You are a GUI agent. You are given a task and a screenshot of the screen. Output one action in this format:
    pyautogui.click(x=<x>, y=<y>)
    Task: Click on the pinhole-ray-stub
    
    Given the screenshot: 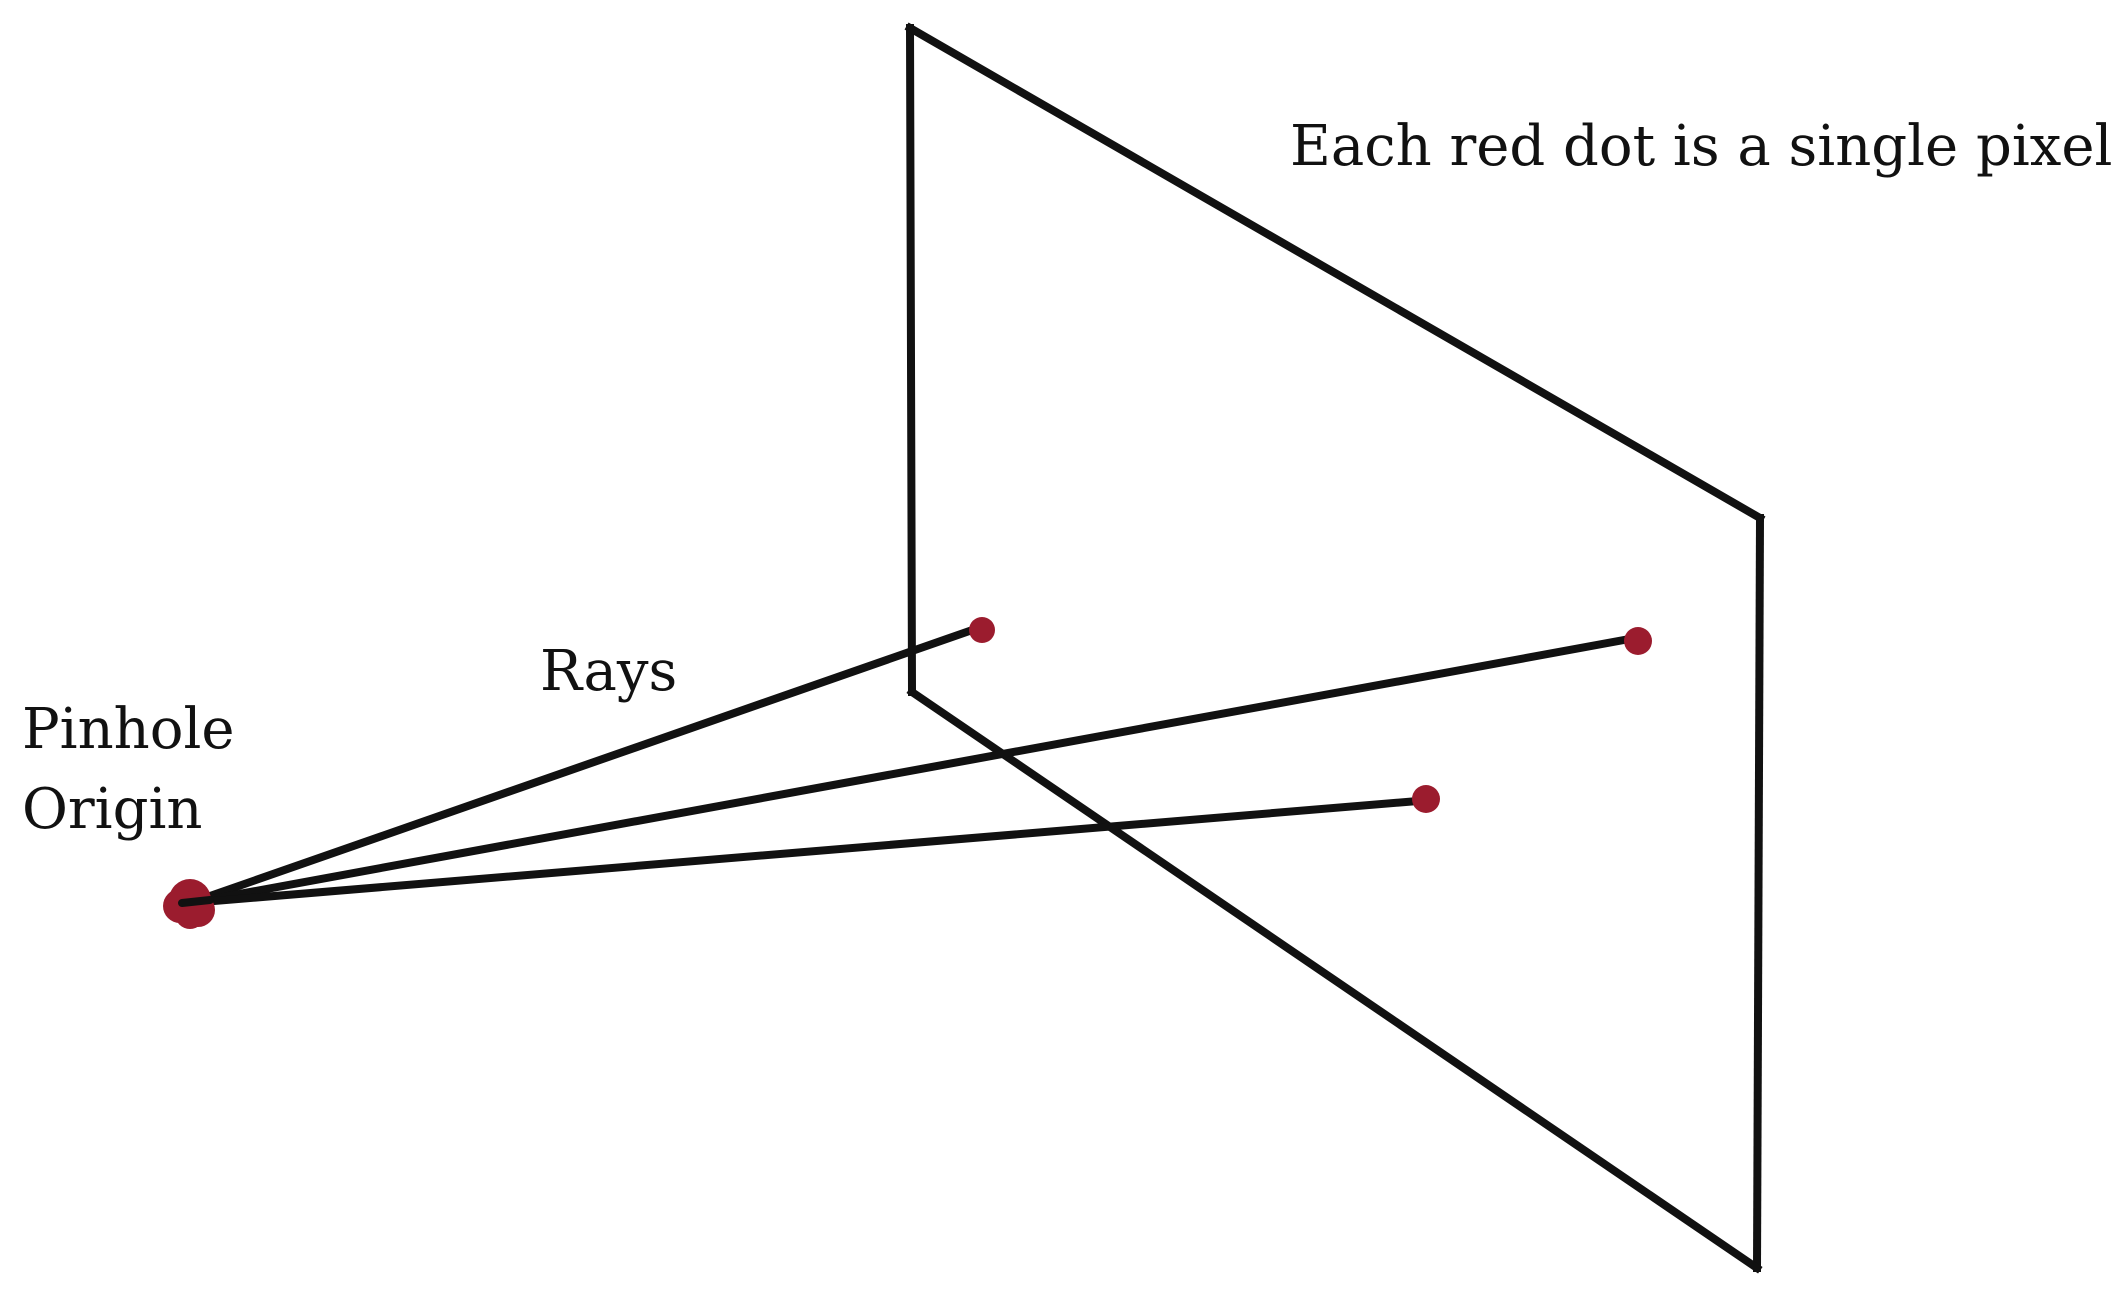 What is the action you would take?
    pyautogui.click(x=196, y=901)
    